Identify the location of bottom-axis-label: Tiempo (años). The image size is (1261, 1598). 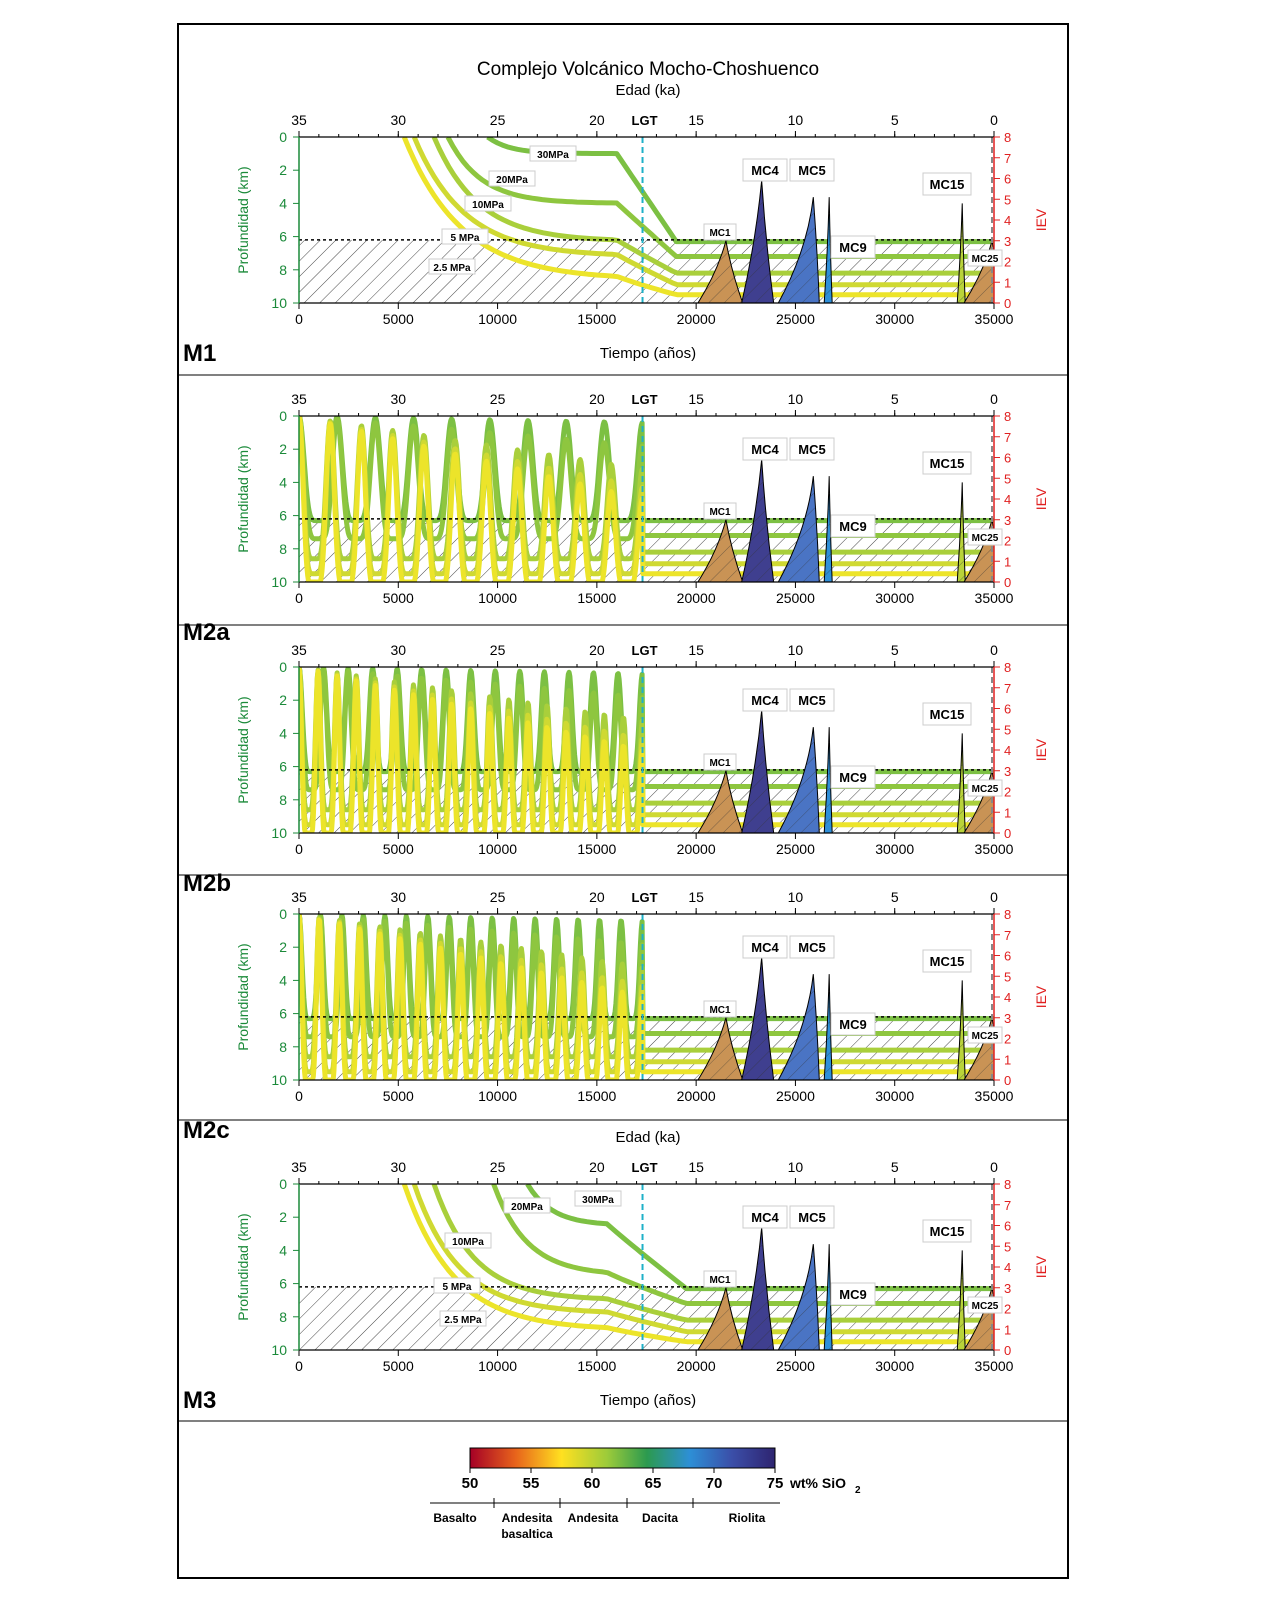
(648, 1400).